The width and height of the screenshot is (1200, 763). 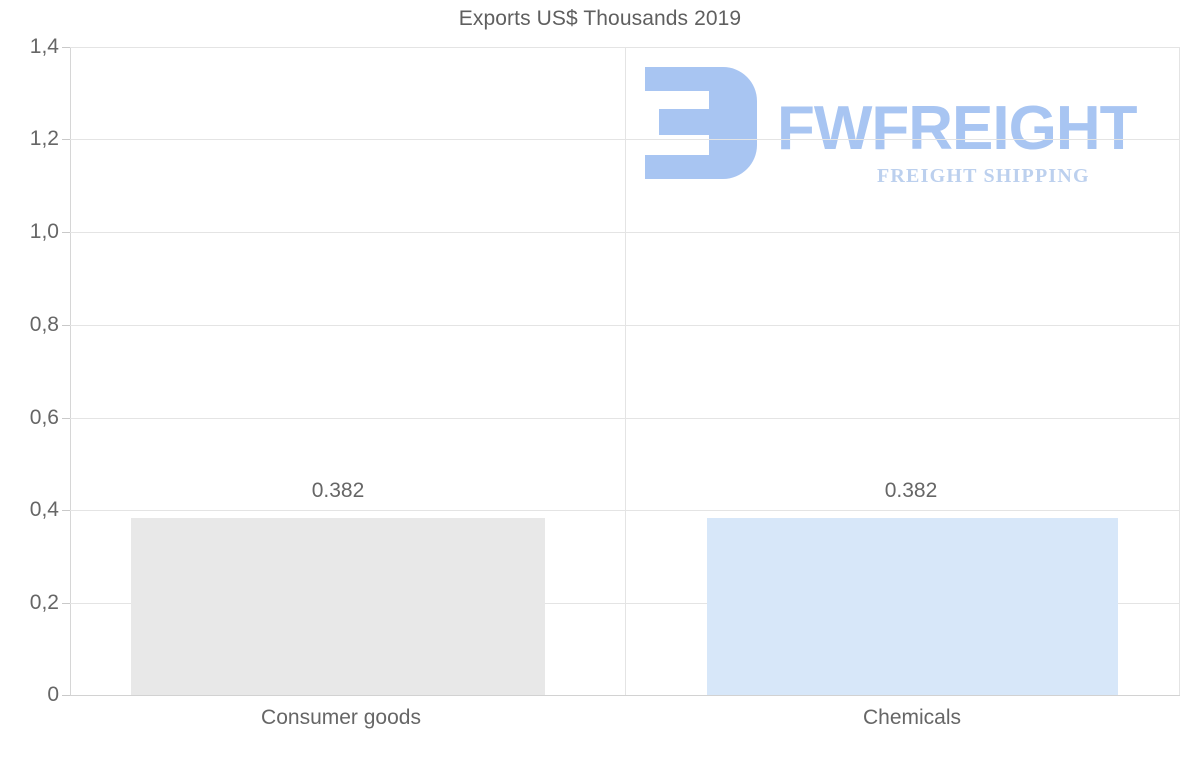 What do you see at coordinates (53, 694) in the screenshot?
I see `y-tick-label-0: 0` at bounding box center [53, 694].